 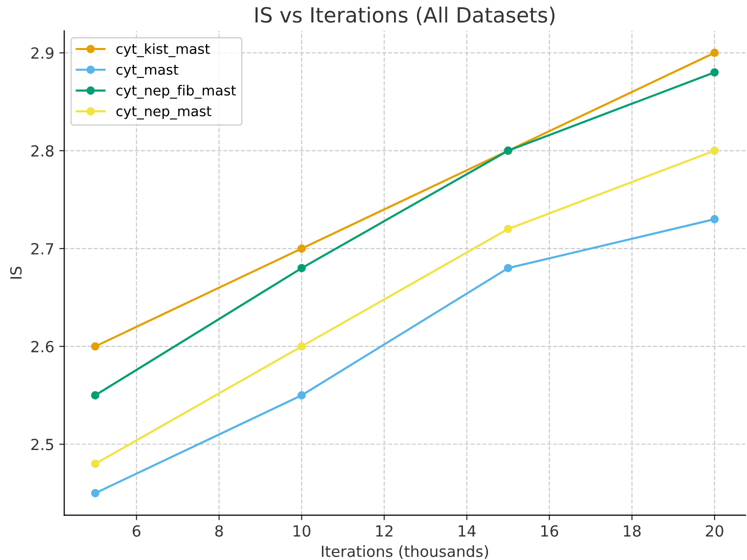 I want to click on x-tick-label: 8, so click(x=219, y=531).